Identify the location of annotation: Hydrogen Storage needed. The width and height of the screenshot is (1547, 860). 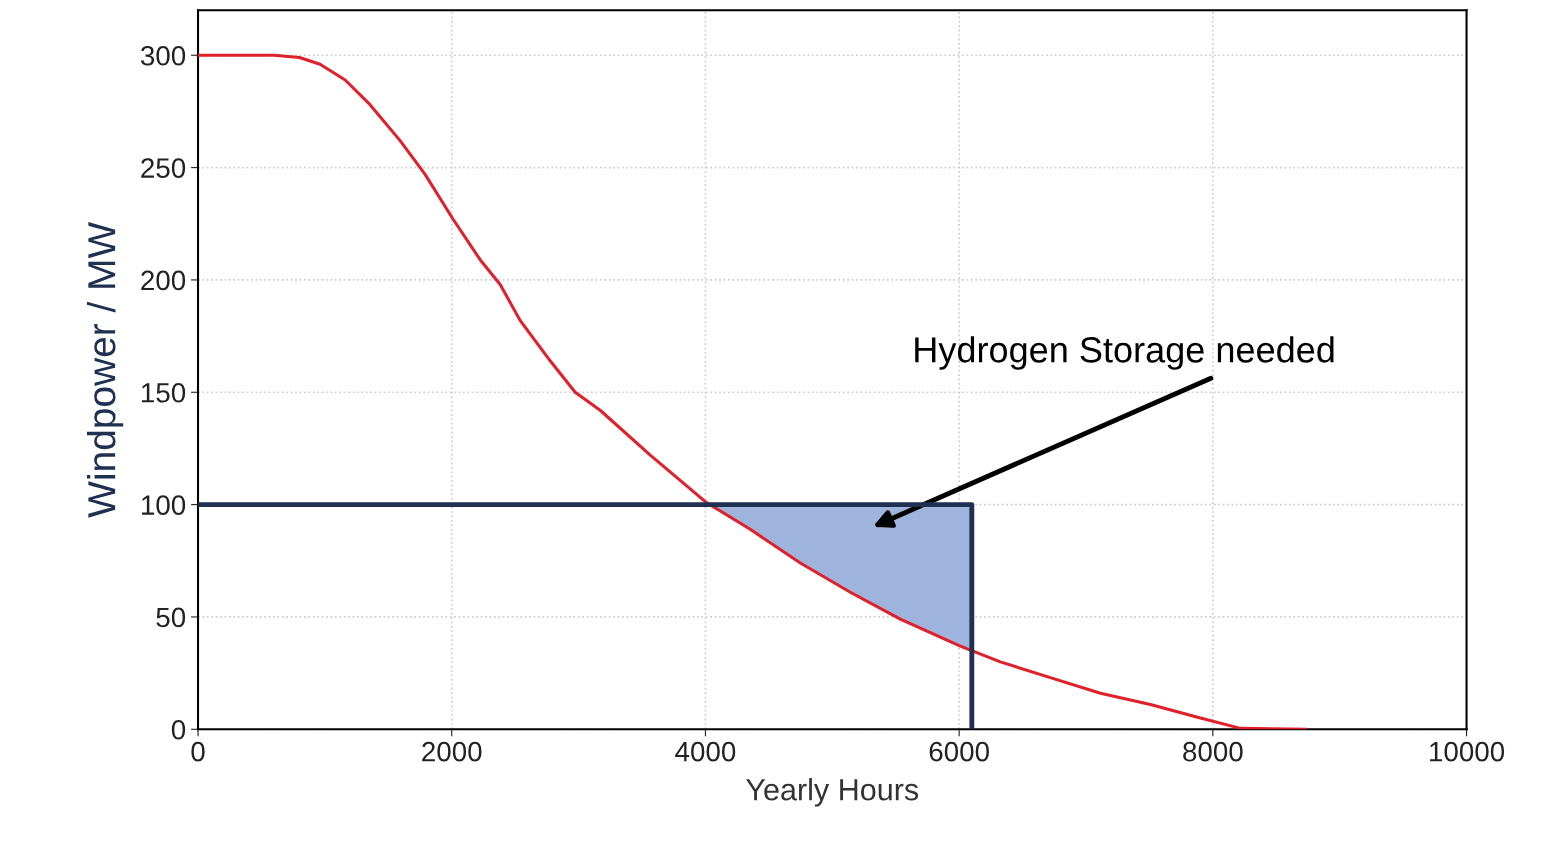
(1124, 353).